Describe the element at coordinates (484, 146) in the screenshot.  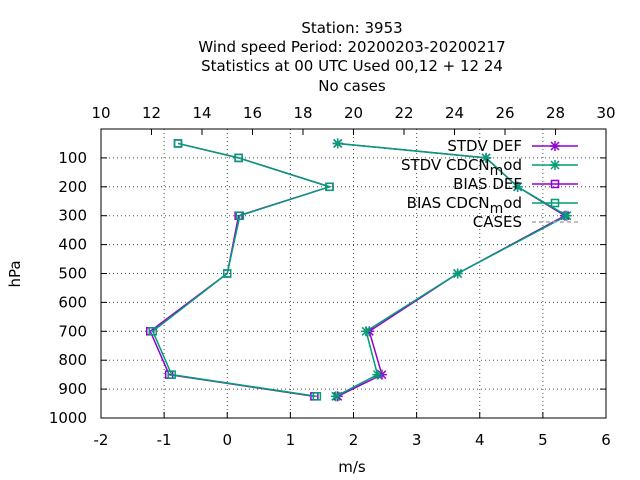
I see `legend-label: STDV DEF` at that location.